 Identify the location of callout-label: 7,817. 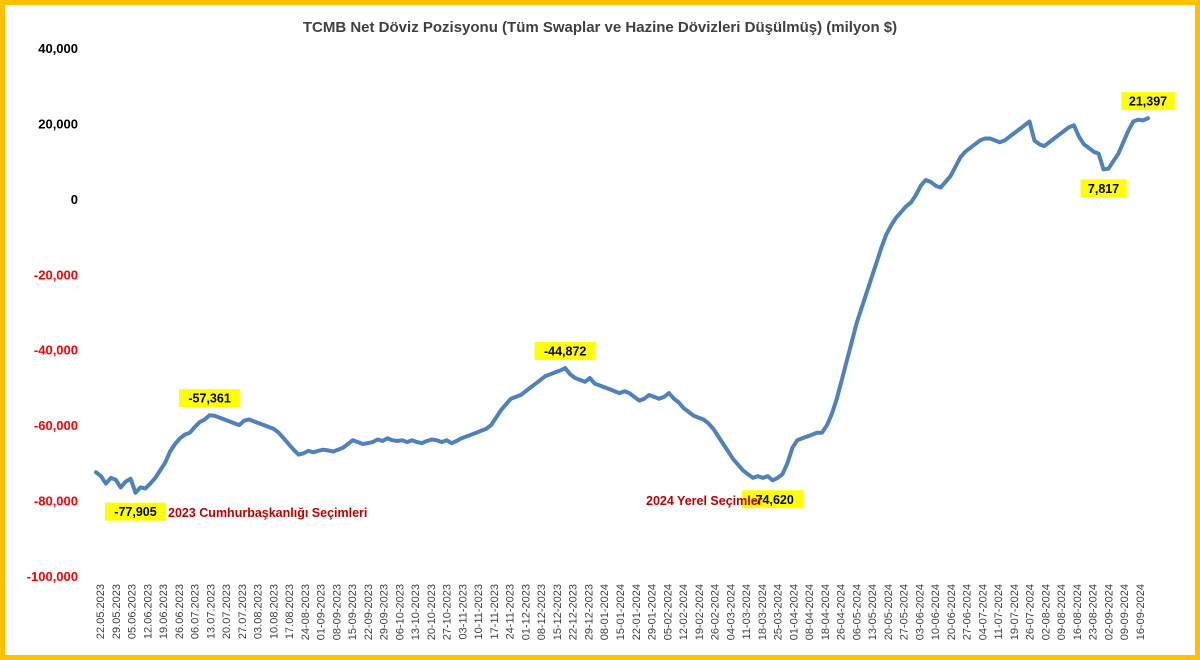
(1103, 189).